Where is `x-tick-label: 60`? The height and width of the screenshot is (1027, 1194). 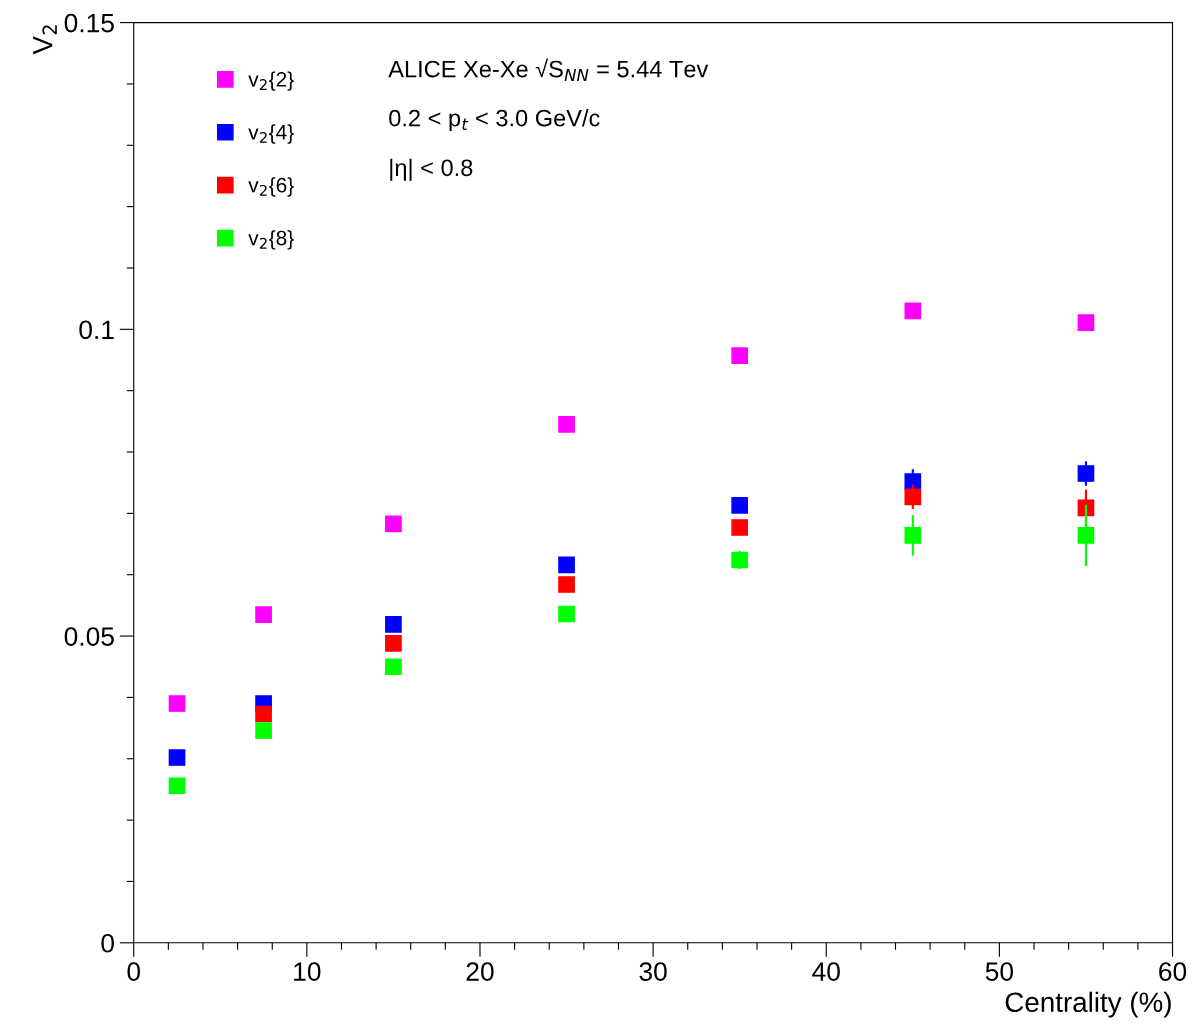 x-tick-label: 60 is located at coordinates (1173, 971).